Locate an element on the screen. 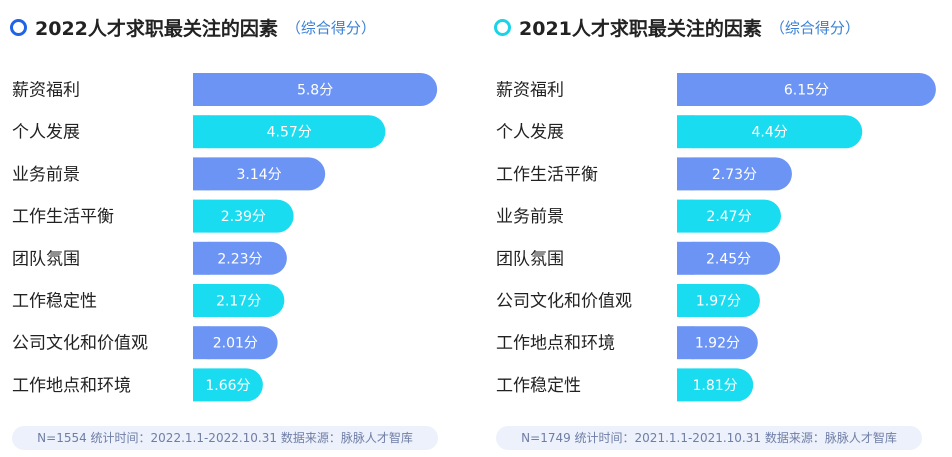 This screenshot has width=952, height=457. data-label: 5.8分 is located at coordinates (315, 91).